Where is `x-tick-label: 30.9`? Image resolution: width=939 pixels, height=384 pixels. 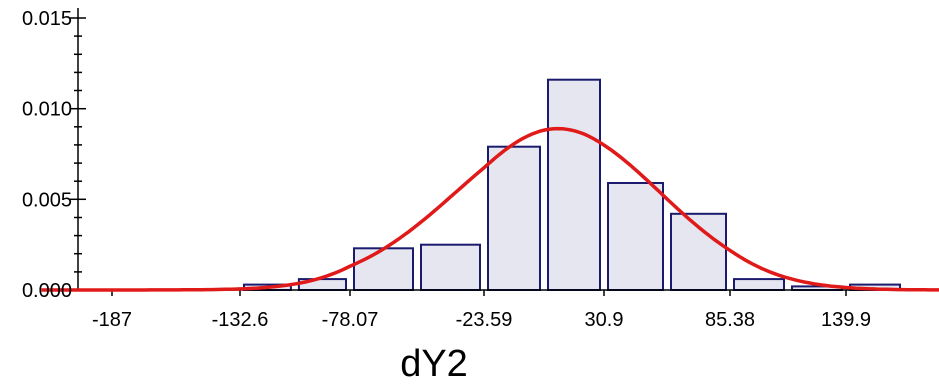 x-tick-label: 30.9 is located at coordinates (604, 320).